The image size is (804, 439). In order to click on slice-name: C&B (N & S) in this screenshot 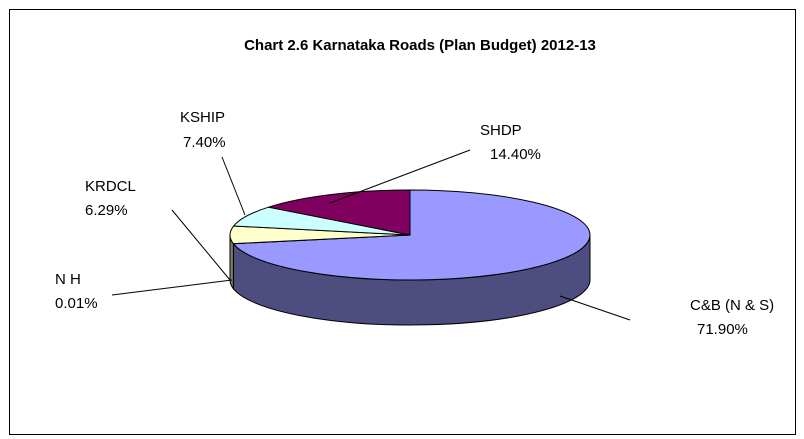, I will do `click(732, 305)`.